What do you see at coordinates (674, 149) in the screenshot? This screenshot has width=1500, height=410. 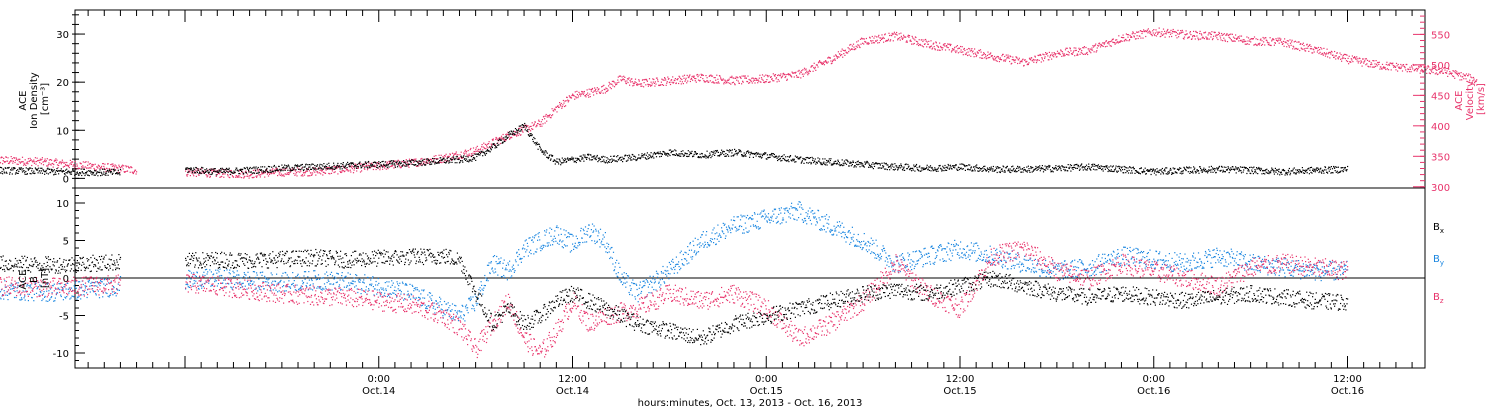 I see `density-series` at bounding box center [674, 149].